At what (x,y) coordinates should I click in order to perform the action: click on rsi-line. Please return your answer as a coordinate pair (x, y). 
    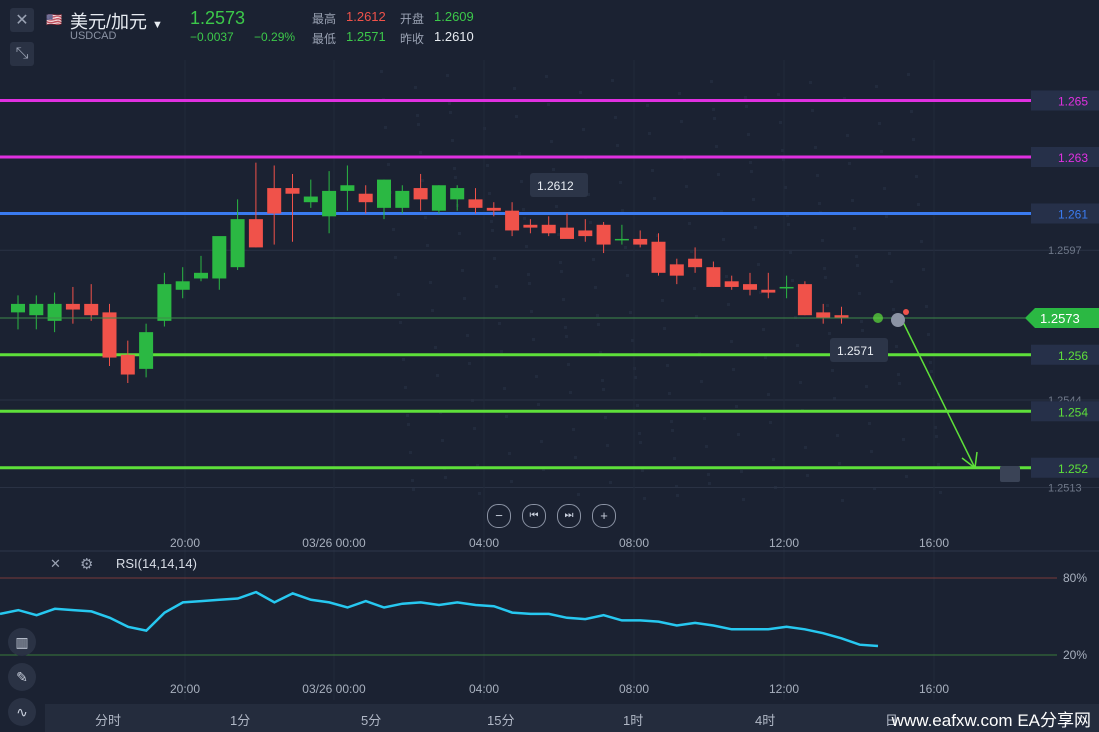
    Looking at the image, I should click on (439, 619).